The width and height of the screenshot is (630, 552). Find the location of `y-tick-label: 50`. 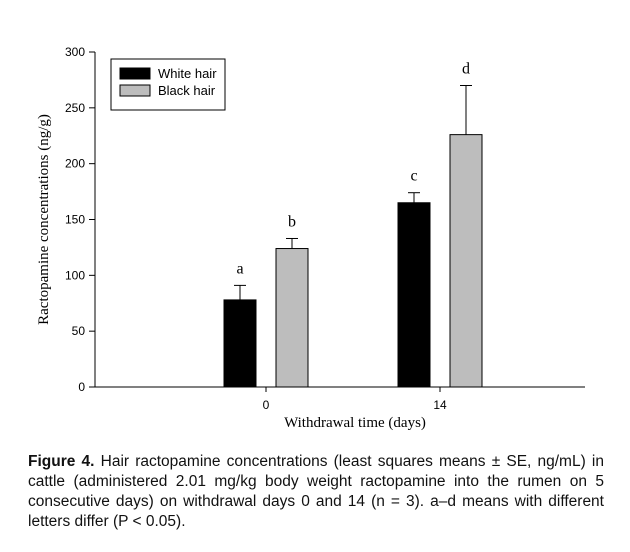

y-tick-label: 50 is located at coordinates (79, 331).